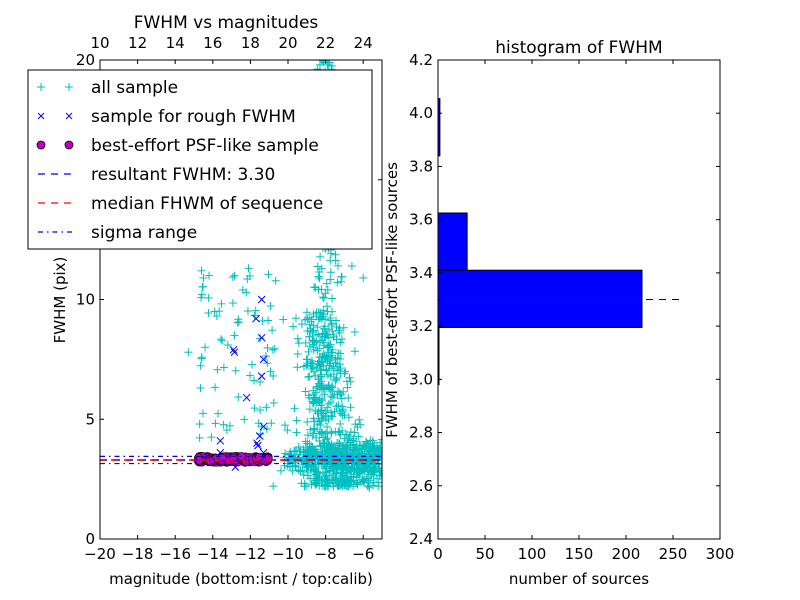 This screenshot has height=600, width=800. What do you see at coordinates (177, 146) in the screenshot?
I see `legend-item-psf-sample: best-effort PSF-like sample` at bounding box center [177, 146].